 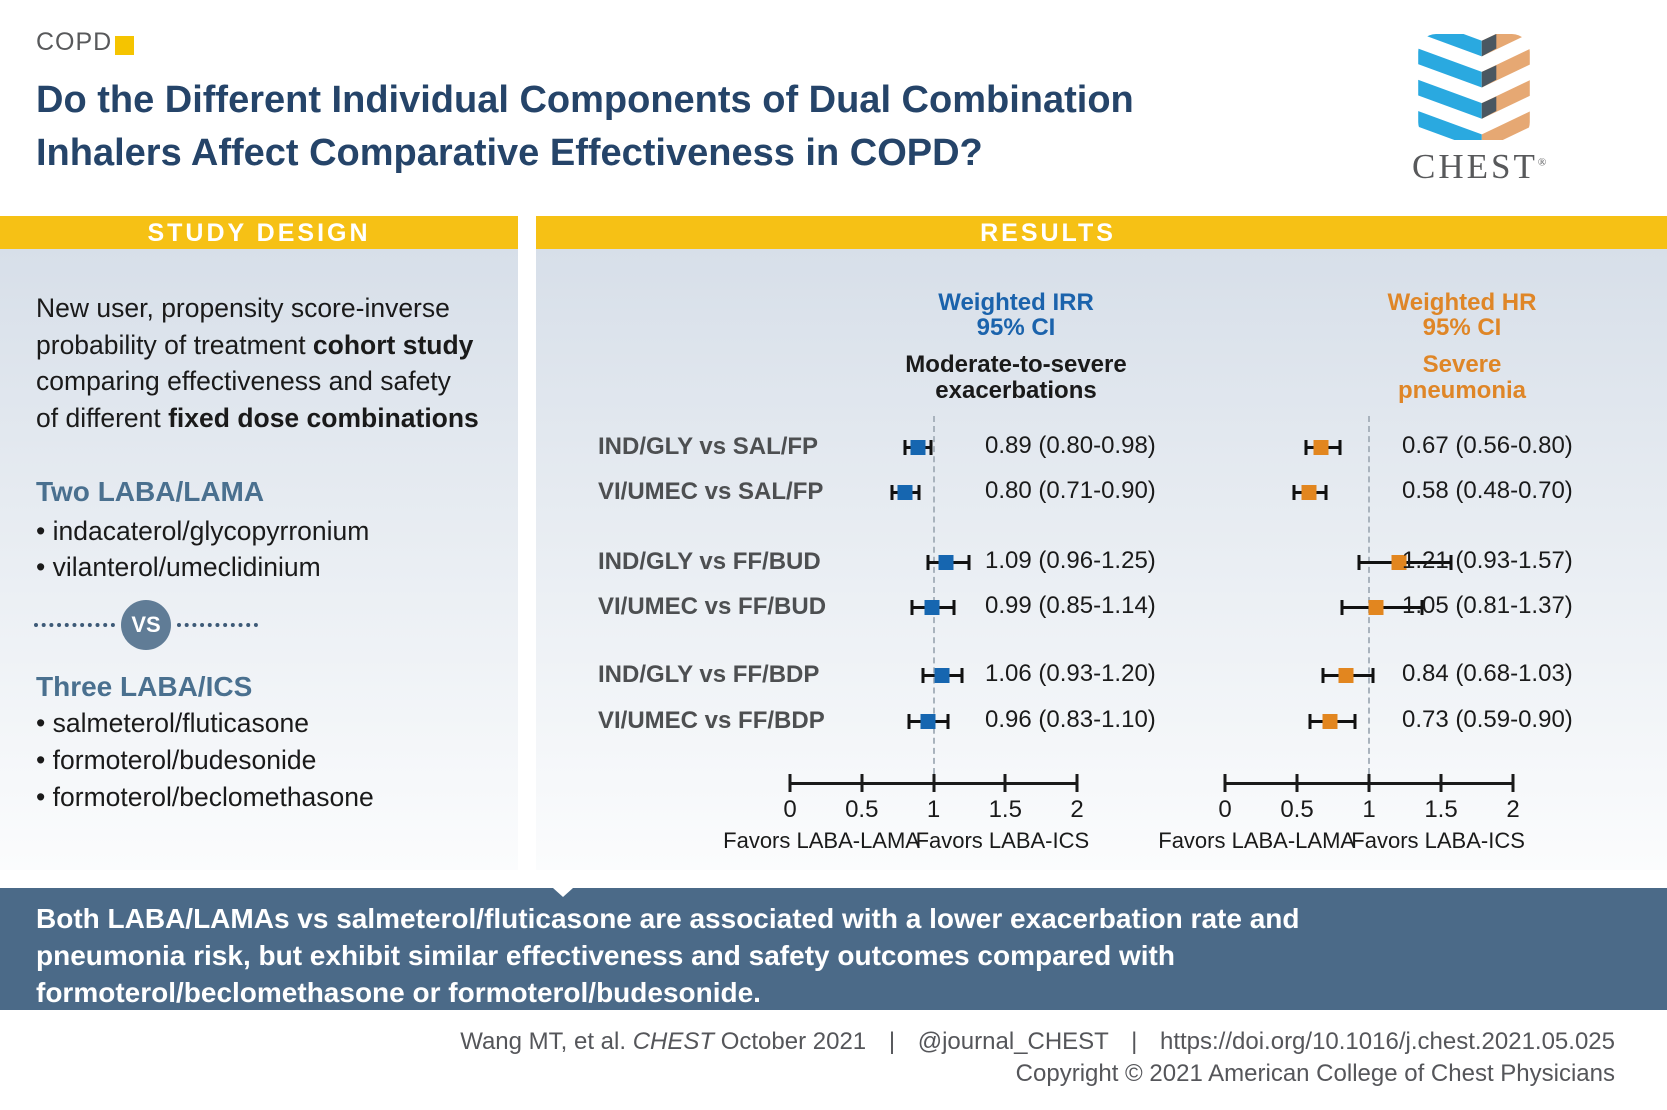 What do you see at coordinates (1077, 809) in the screenshot?
I see `axis-tick-label: 2` at bounding box center [1077, 809].